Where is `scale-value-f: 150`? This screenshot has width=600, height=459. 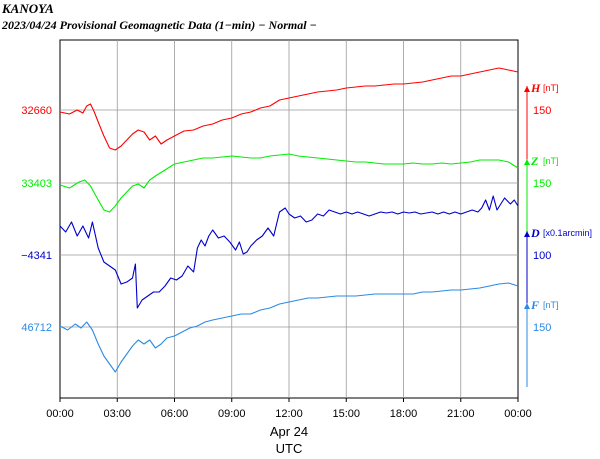 scale-value-f: 150 is located at coordinates (542, 328).